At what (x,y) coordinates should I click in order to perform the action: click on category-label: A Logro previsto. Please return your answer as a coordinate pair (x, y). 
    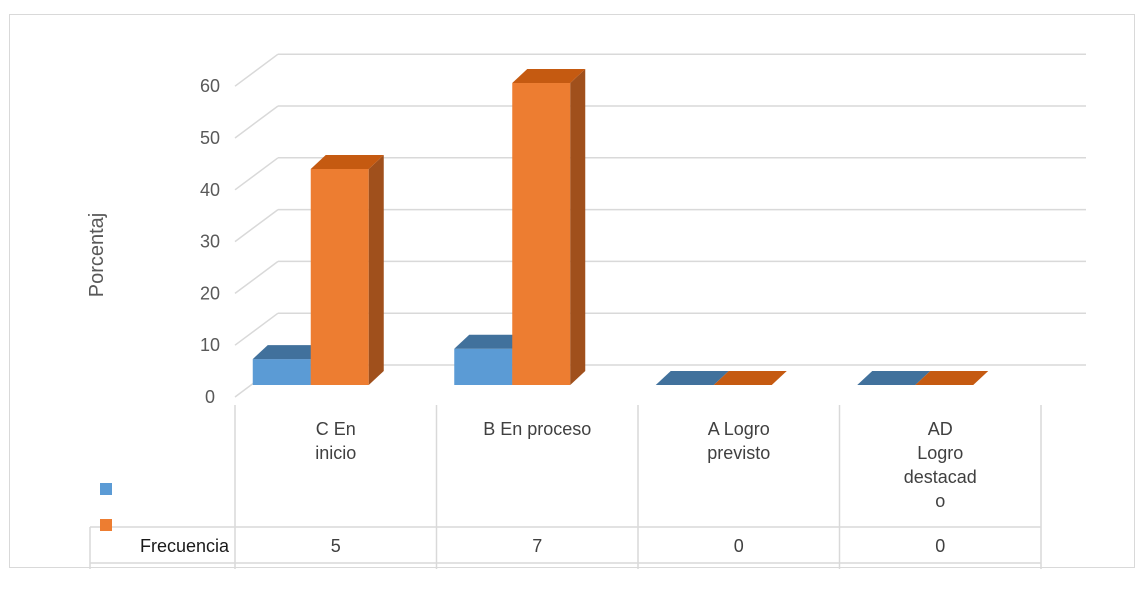
    Looking at the image, I should click on (738, 441).